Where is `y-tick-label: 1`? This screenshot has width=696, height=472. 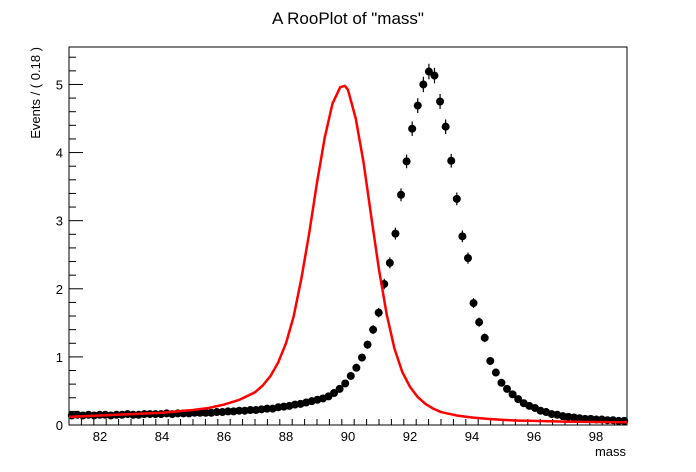
y-tick-label: 1 is located at coordinates (59, 357).